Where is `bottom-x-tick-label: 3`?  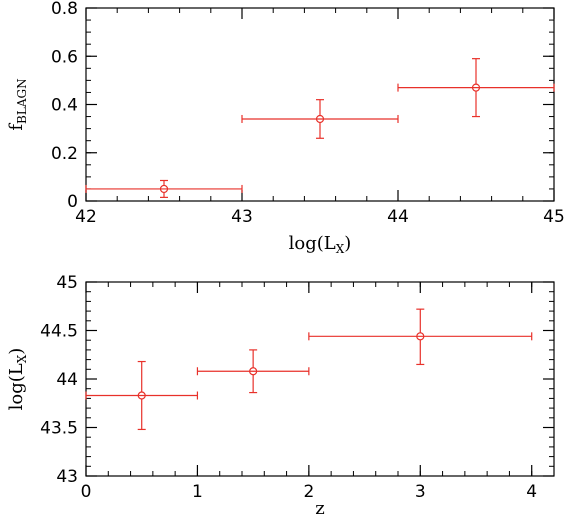
bottom-x-tick-label: 3 is located at coordinates (420, 492).